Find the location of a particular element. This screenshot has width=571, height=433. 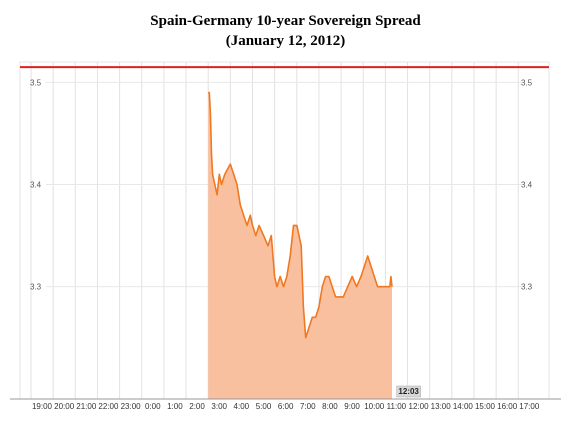

x-tick-label: 21:00 is located at coordinates (86, 406).